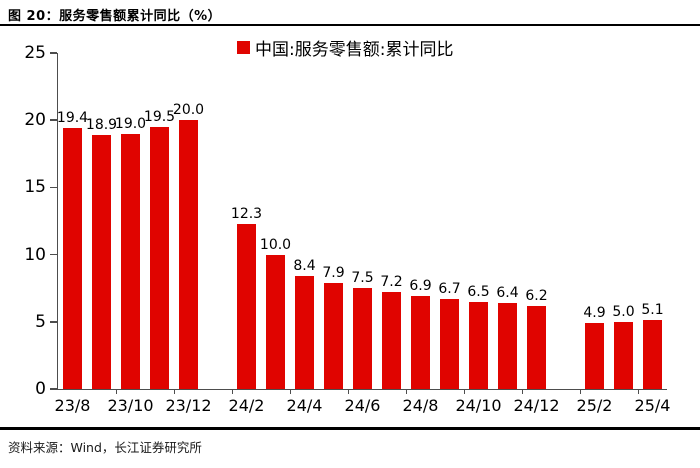  Describe the element at coordinates (652, 310) in the screenshot. I see `bar-value-label: 5.1` at that location.